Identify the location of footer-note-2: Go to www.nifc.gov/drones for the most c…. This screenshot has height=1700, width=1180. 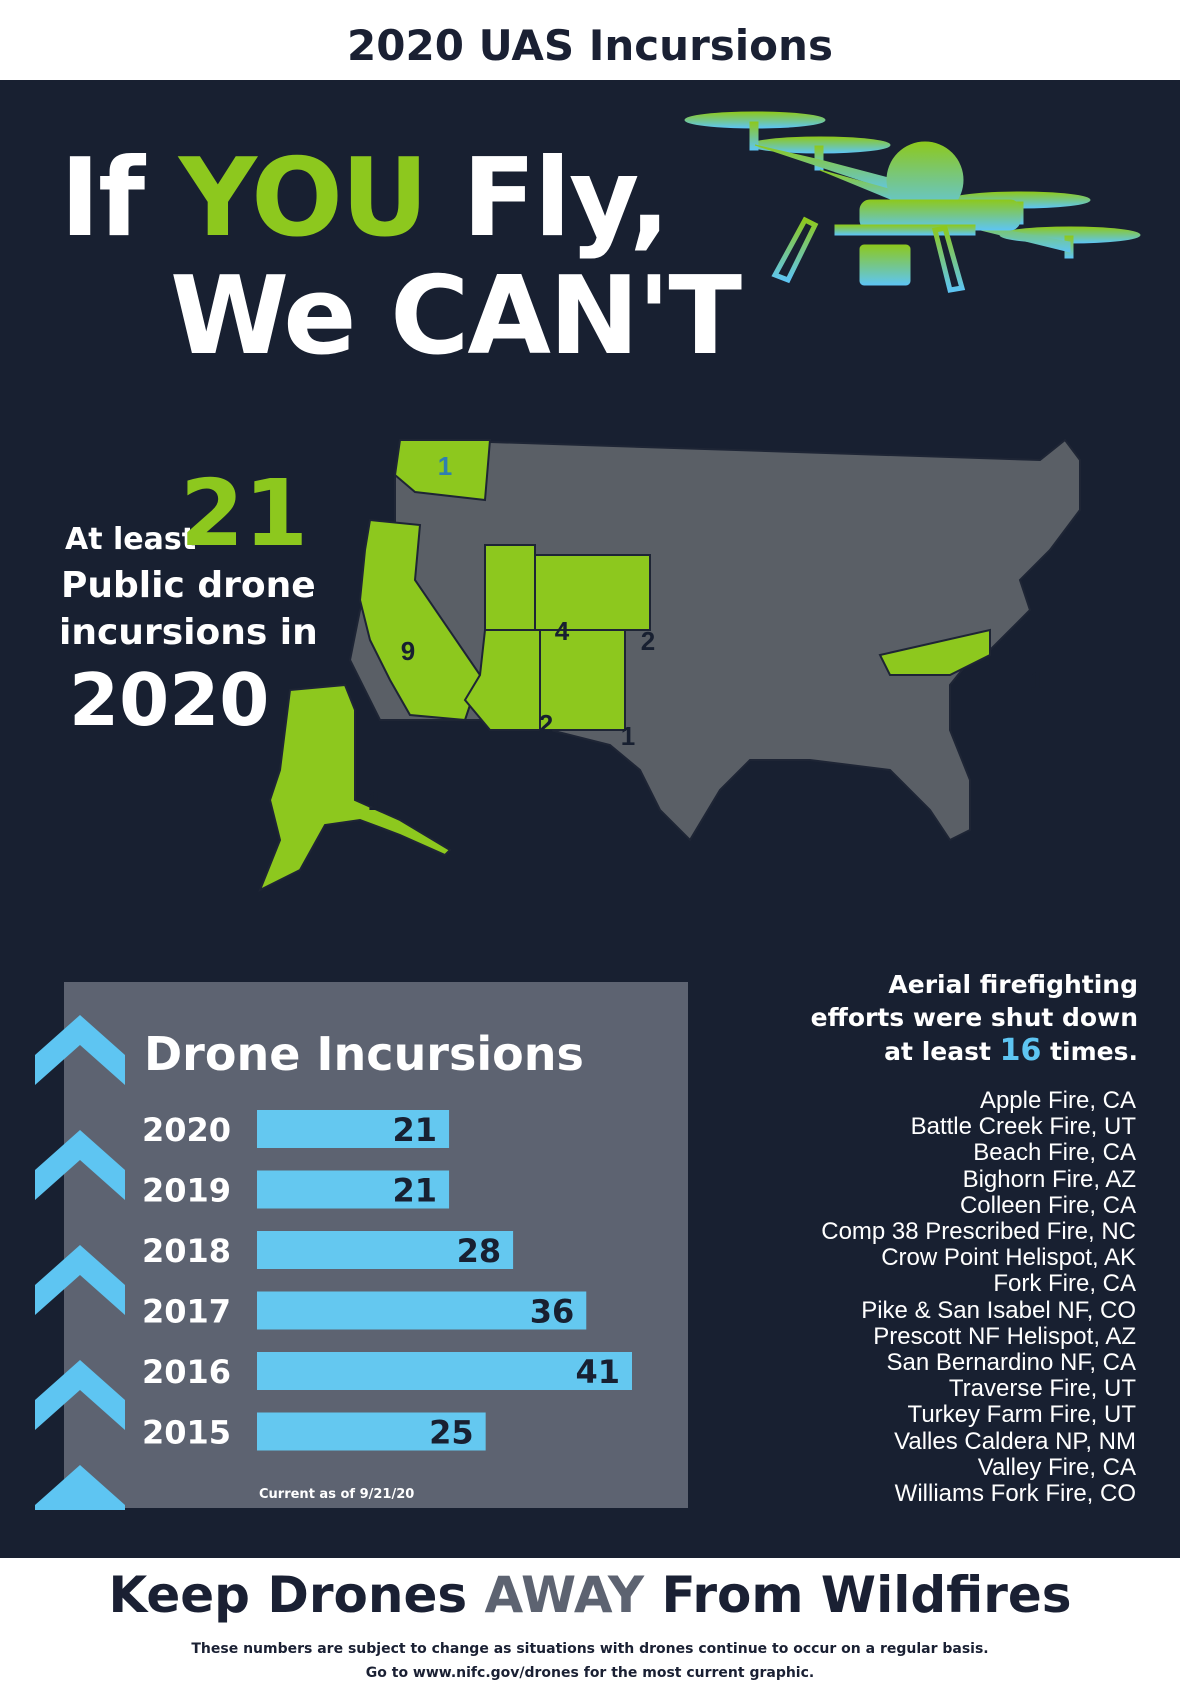
(590, 1673).